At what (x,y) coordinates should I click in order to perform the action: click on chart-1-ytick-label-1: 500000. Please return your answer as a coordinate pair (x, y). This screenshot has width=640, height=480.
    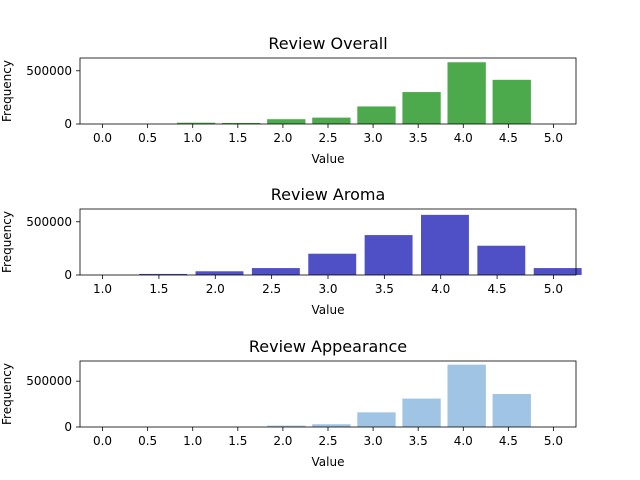
    Looking at the image, I should click on (49, 222).